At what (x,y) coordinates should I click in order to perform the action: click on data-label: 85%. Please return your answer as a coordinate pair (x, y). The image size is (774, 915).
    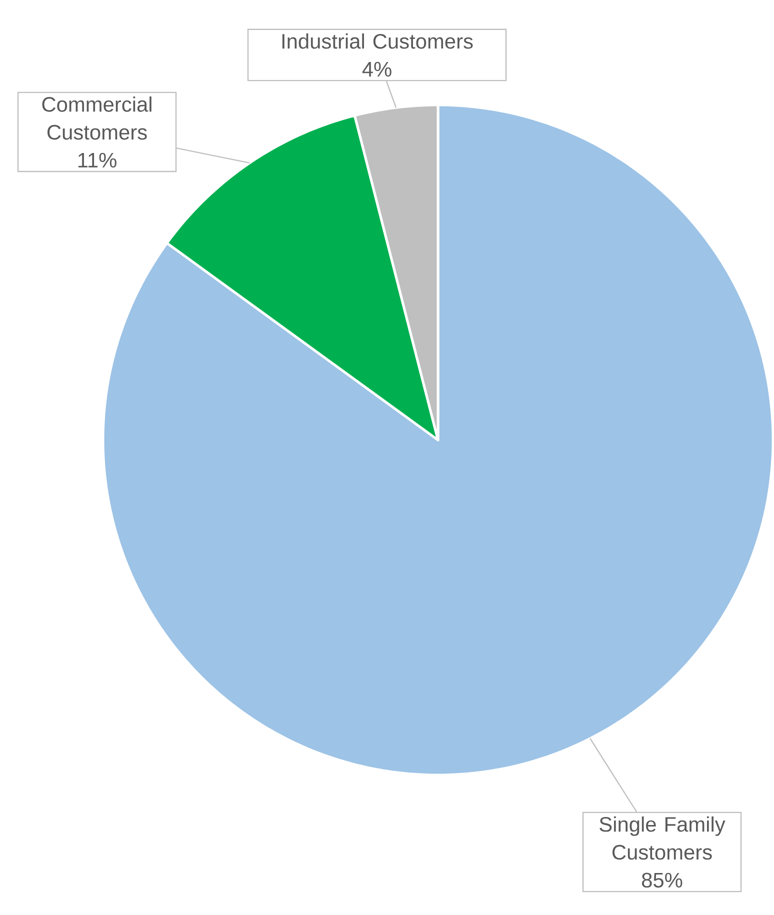
    Looking at the image, I should click on (662, 880).